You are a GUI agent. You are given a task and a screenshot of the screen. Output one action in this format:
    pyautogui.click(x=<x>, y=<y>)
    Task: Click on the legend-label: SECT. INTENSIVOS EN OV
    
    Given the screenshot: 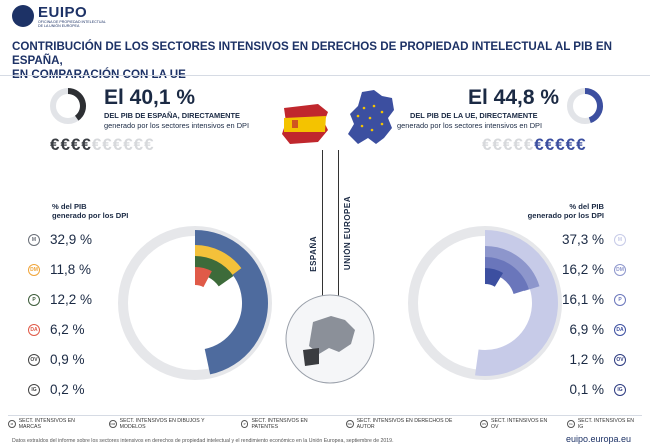 What is the action you would take?
    pyautogui.click(x=519, y=424)
    